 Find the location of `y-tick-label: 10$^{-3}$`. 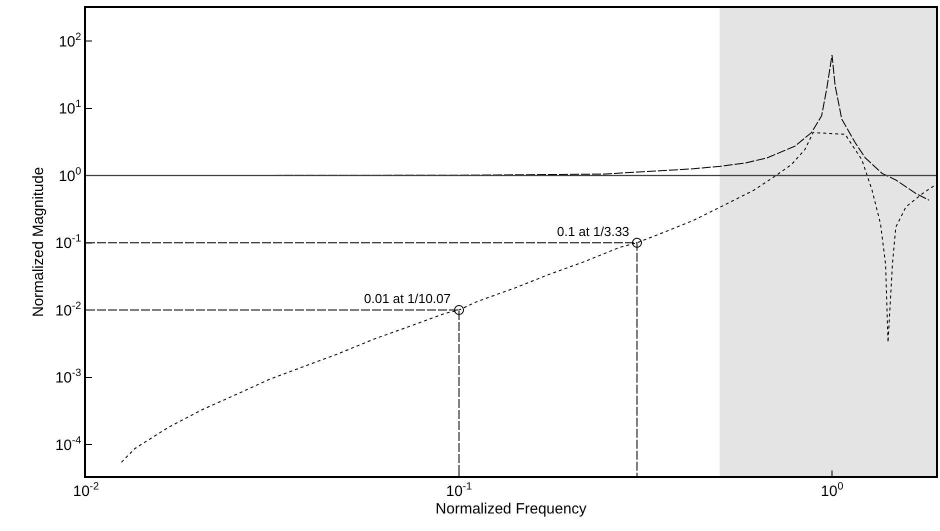

y-tick-label: 10$^{-3}$ is located at coordinates (68, 376).